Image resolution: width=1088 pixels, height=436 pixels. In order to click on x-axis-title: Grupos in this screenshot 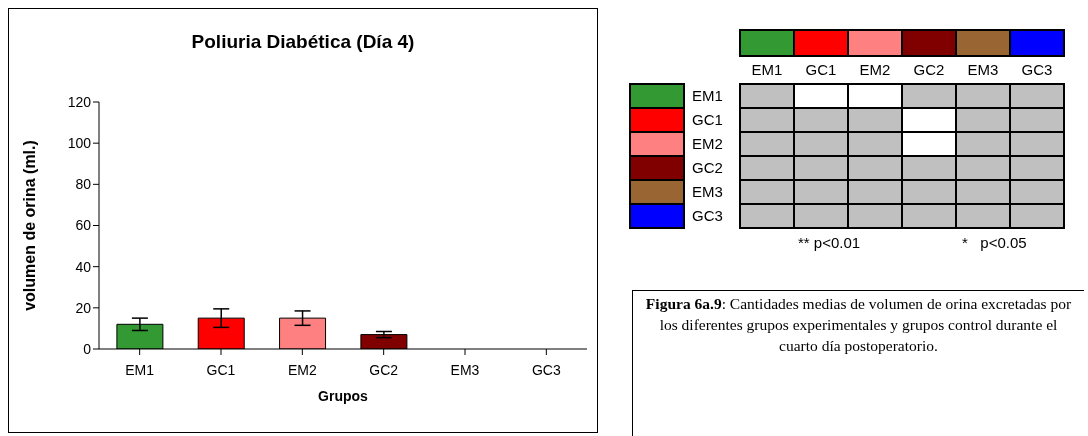, I will do `click(343, 396)`.